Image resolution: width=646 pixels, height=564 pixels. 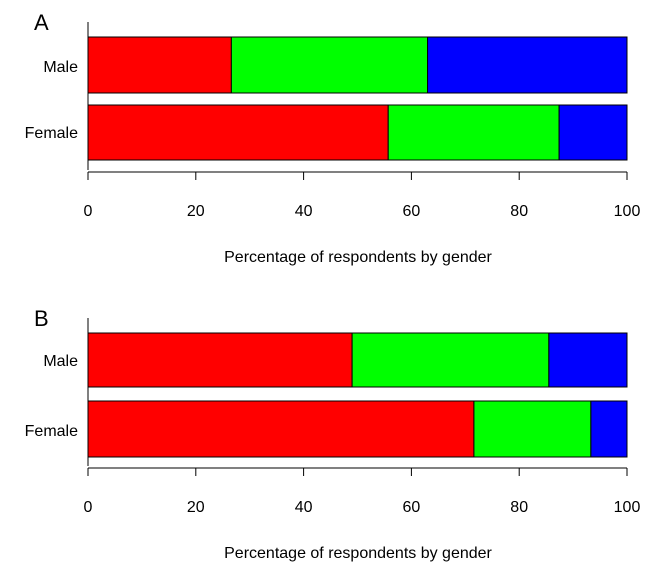 I want to click on panel-label: B, so click(x=41, y=318).